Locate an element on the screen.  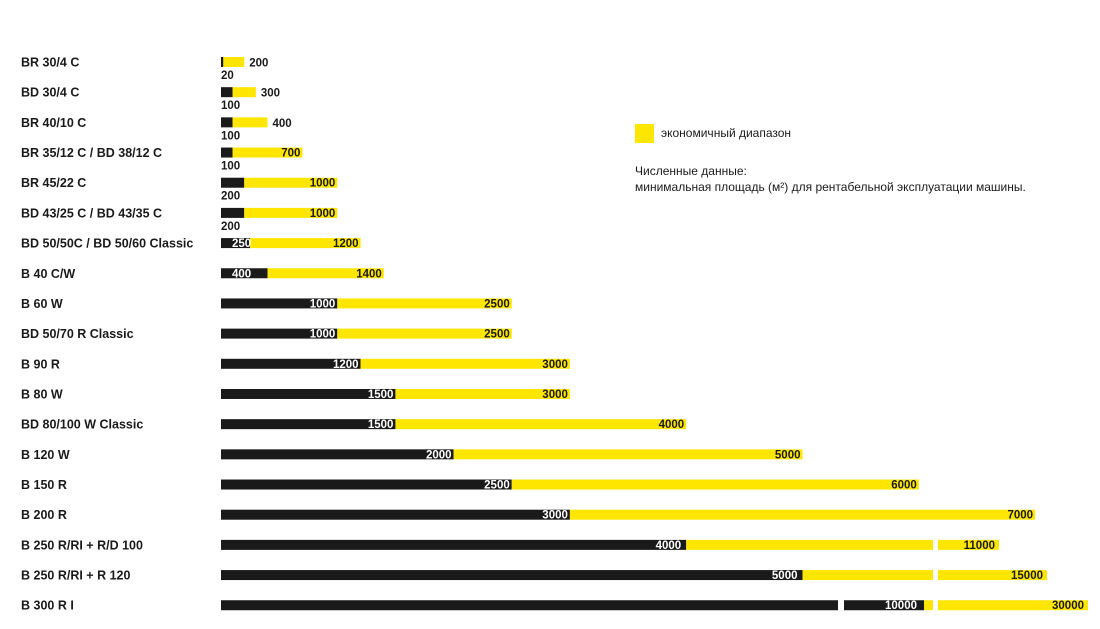
value-label-max: 4000 is located at coordinates (672, 425).